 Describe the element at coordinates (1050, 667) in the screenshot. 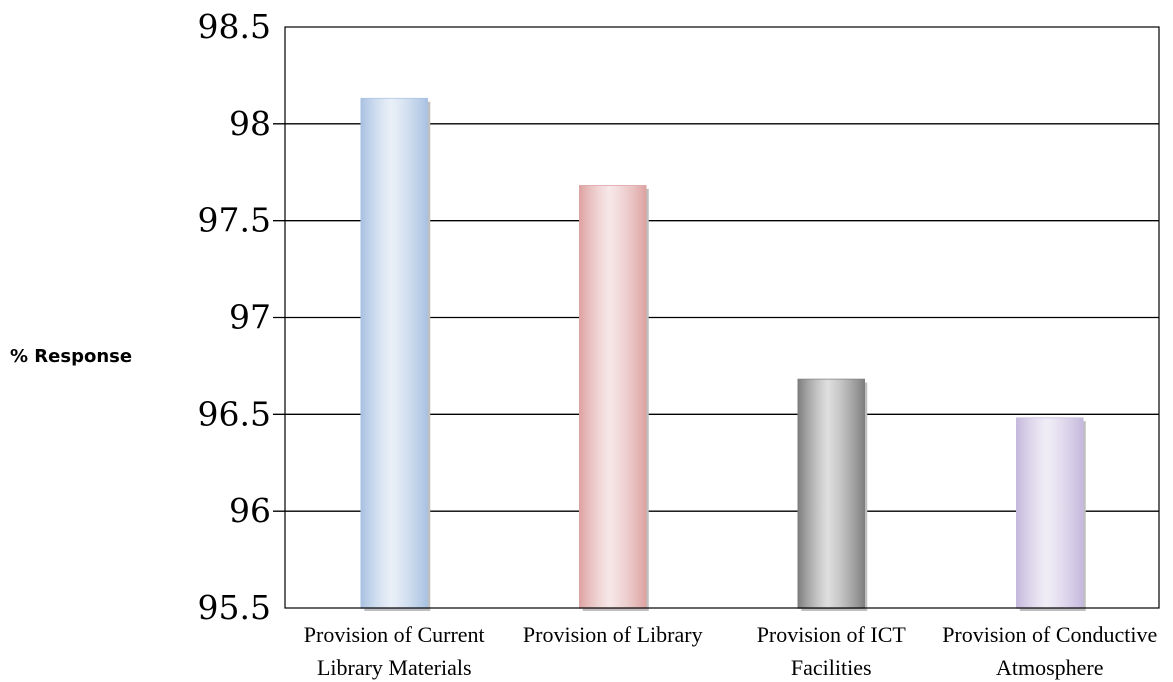

I see `x-category-label: Atmosphere` at that location.